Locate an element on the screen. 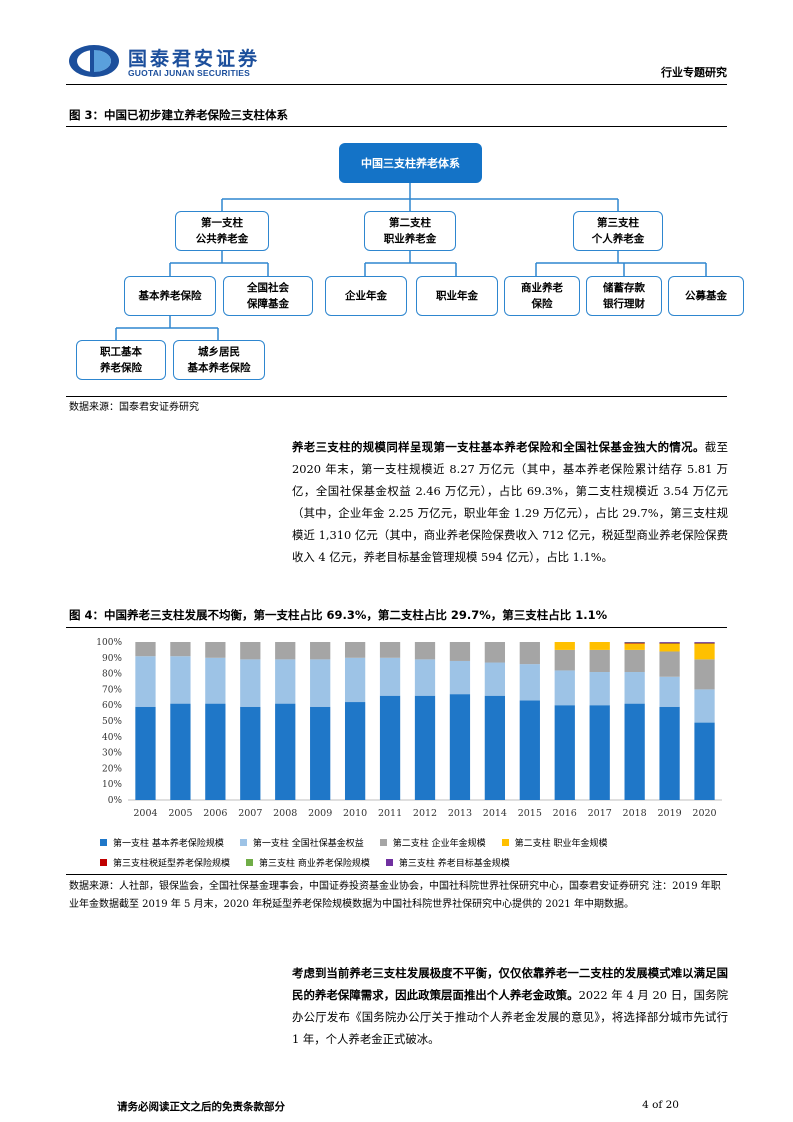  footer-disclaimer: 请务必阅读正文之后的免责条款部分 is located at coordinates (201, 1107).